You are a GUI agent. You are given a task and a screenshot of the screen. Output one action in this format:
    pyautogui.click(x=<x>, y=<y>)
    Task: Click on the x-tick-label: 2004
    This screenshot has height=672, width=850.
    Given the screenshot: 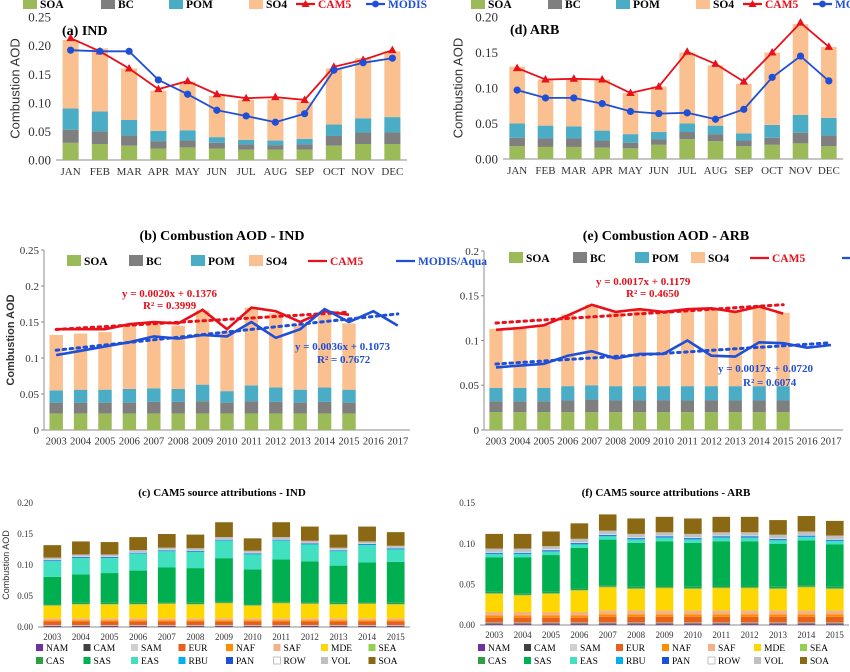 What is the action you would take?
    pyautogui.click(x=81, y=442)
    